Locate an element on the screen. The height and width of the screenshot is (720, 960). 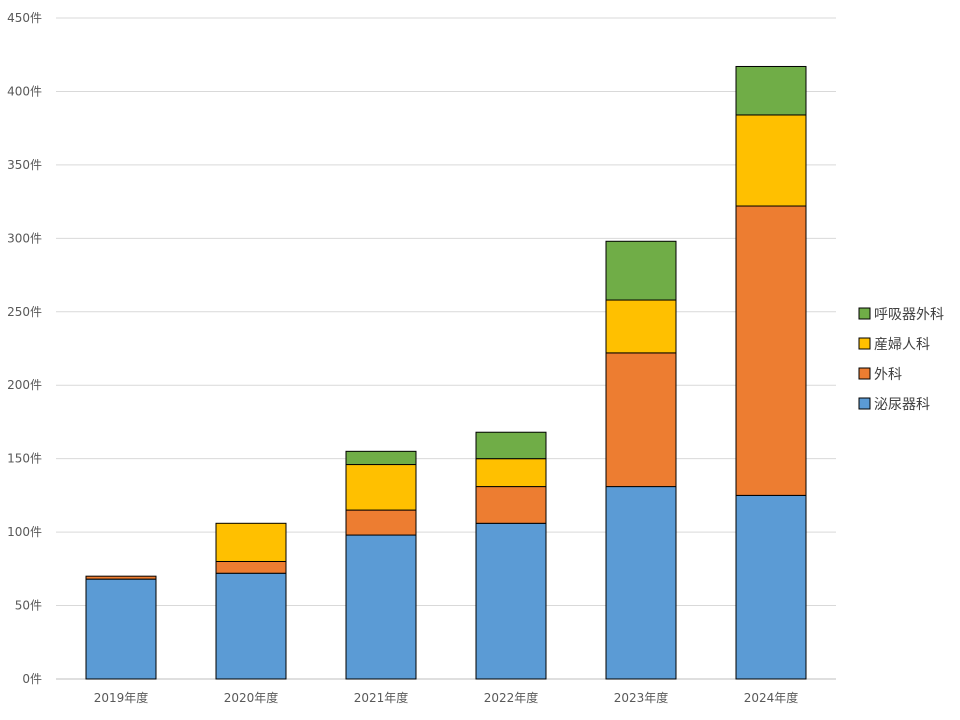
x-tick-label: 2019年度 is located at coordinates (121, 697).